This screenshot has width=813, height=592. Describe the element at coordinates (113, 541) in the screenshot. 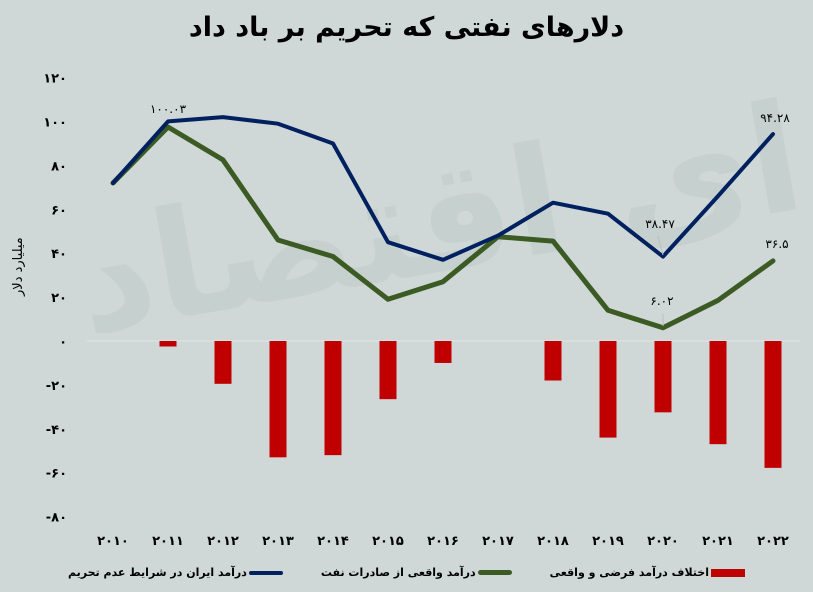

I see `x-tick-label: ۲۰۱۰` at that location.